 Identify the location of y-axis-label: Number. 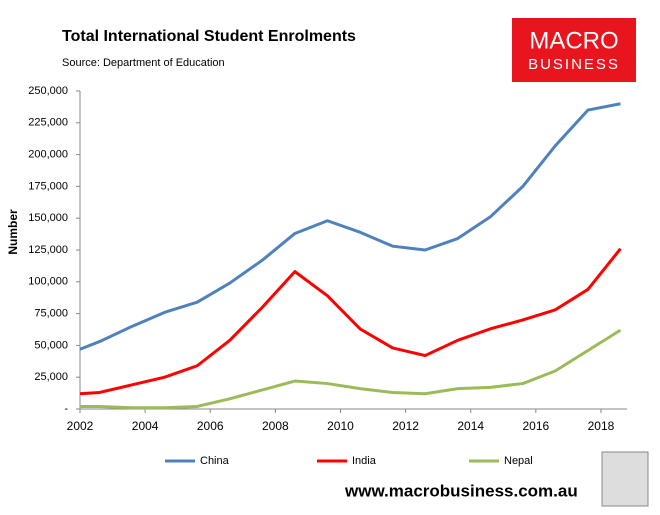
(13, 232).